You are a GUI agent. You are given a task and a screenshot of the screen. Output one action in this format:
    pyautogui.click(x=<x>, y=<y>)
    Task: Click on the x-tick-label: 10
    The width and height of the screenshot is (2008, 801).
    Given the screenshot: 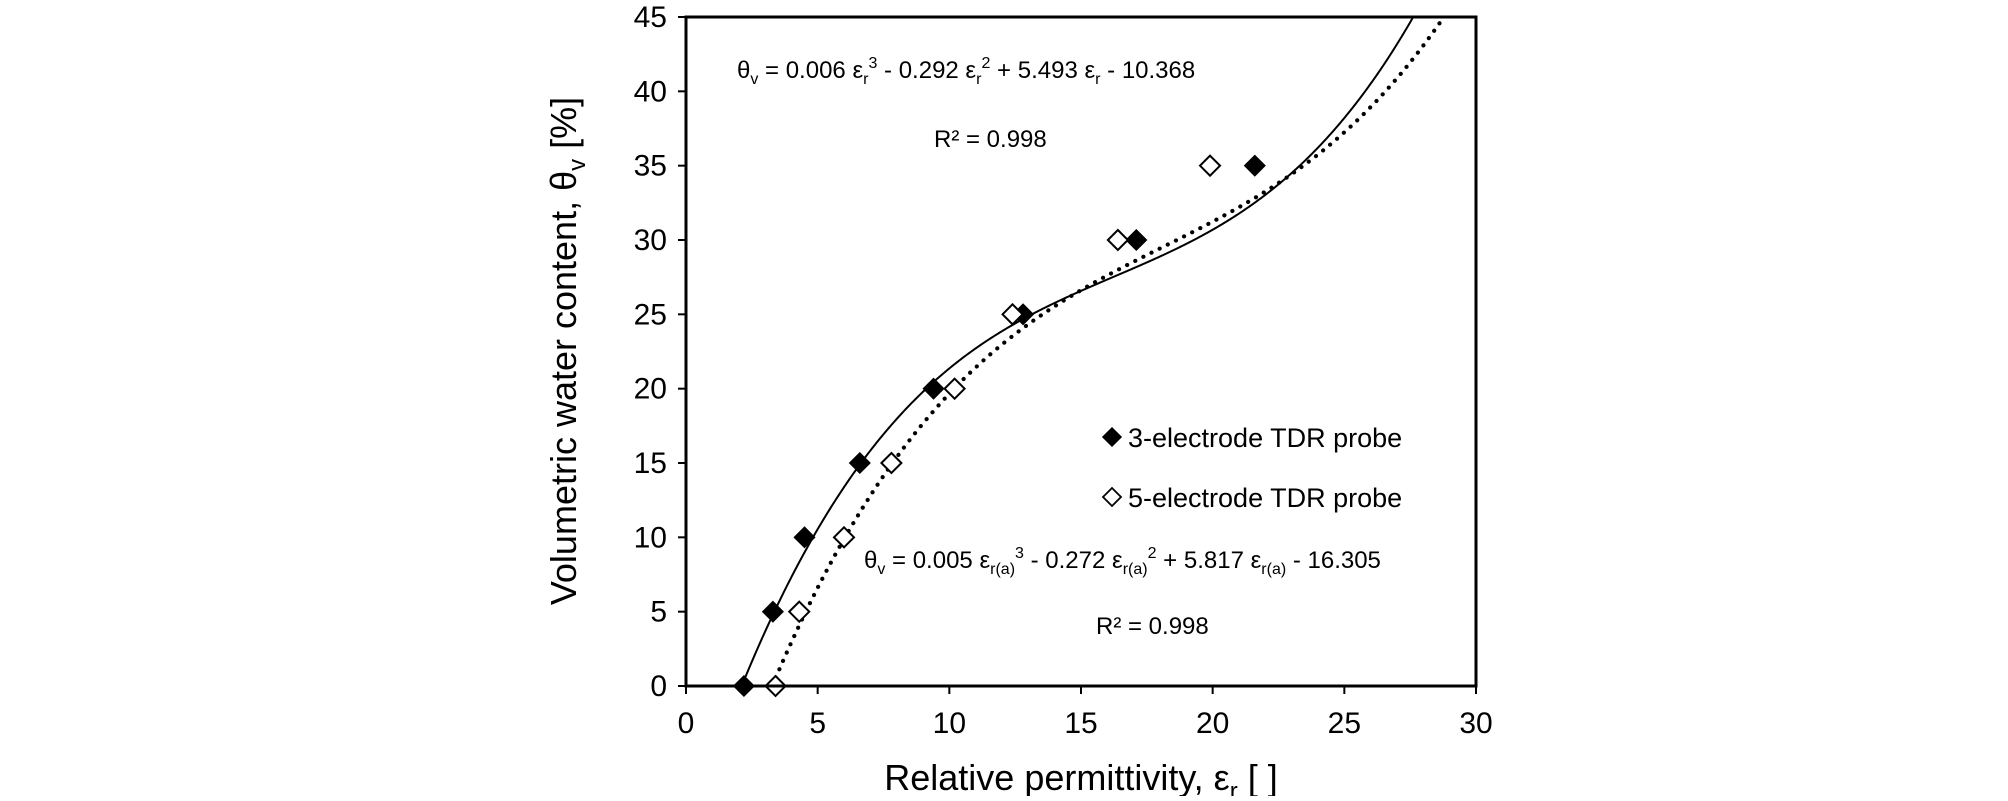 What is the action you would take?
    pyautogui.click(x=949, y=723)
    